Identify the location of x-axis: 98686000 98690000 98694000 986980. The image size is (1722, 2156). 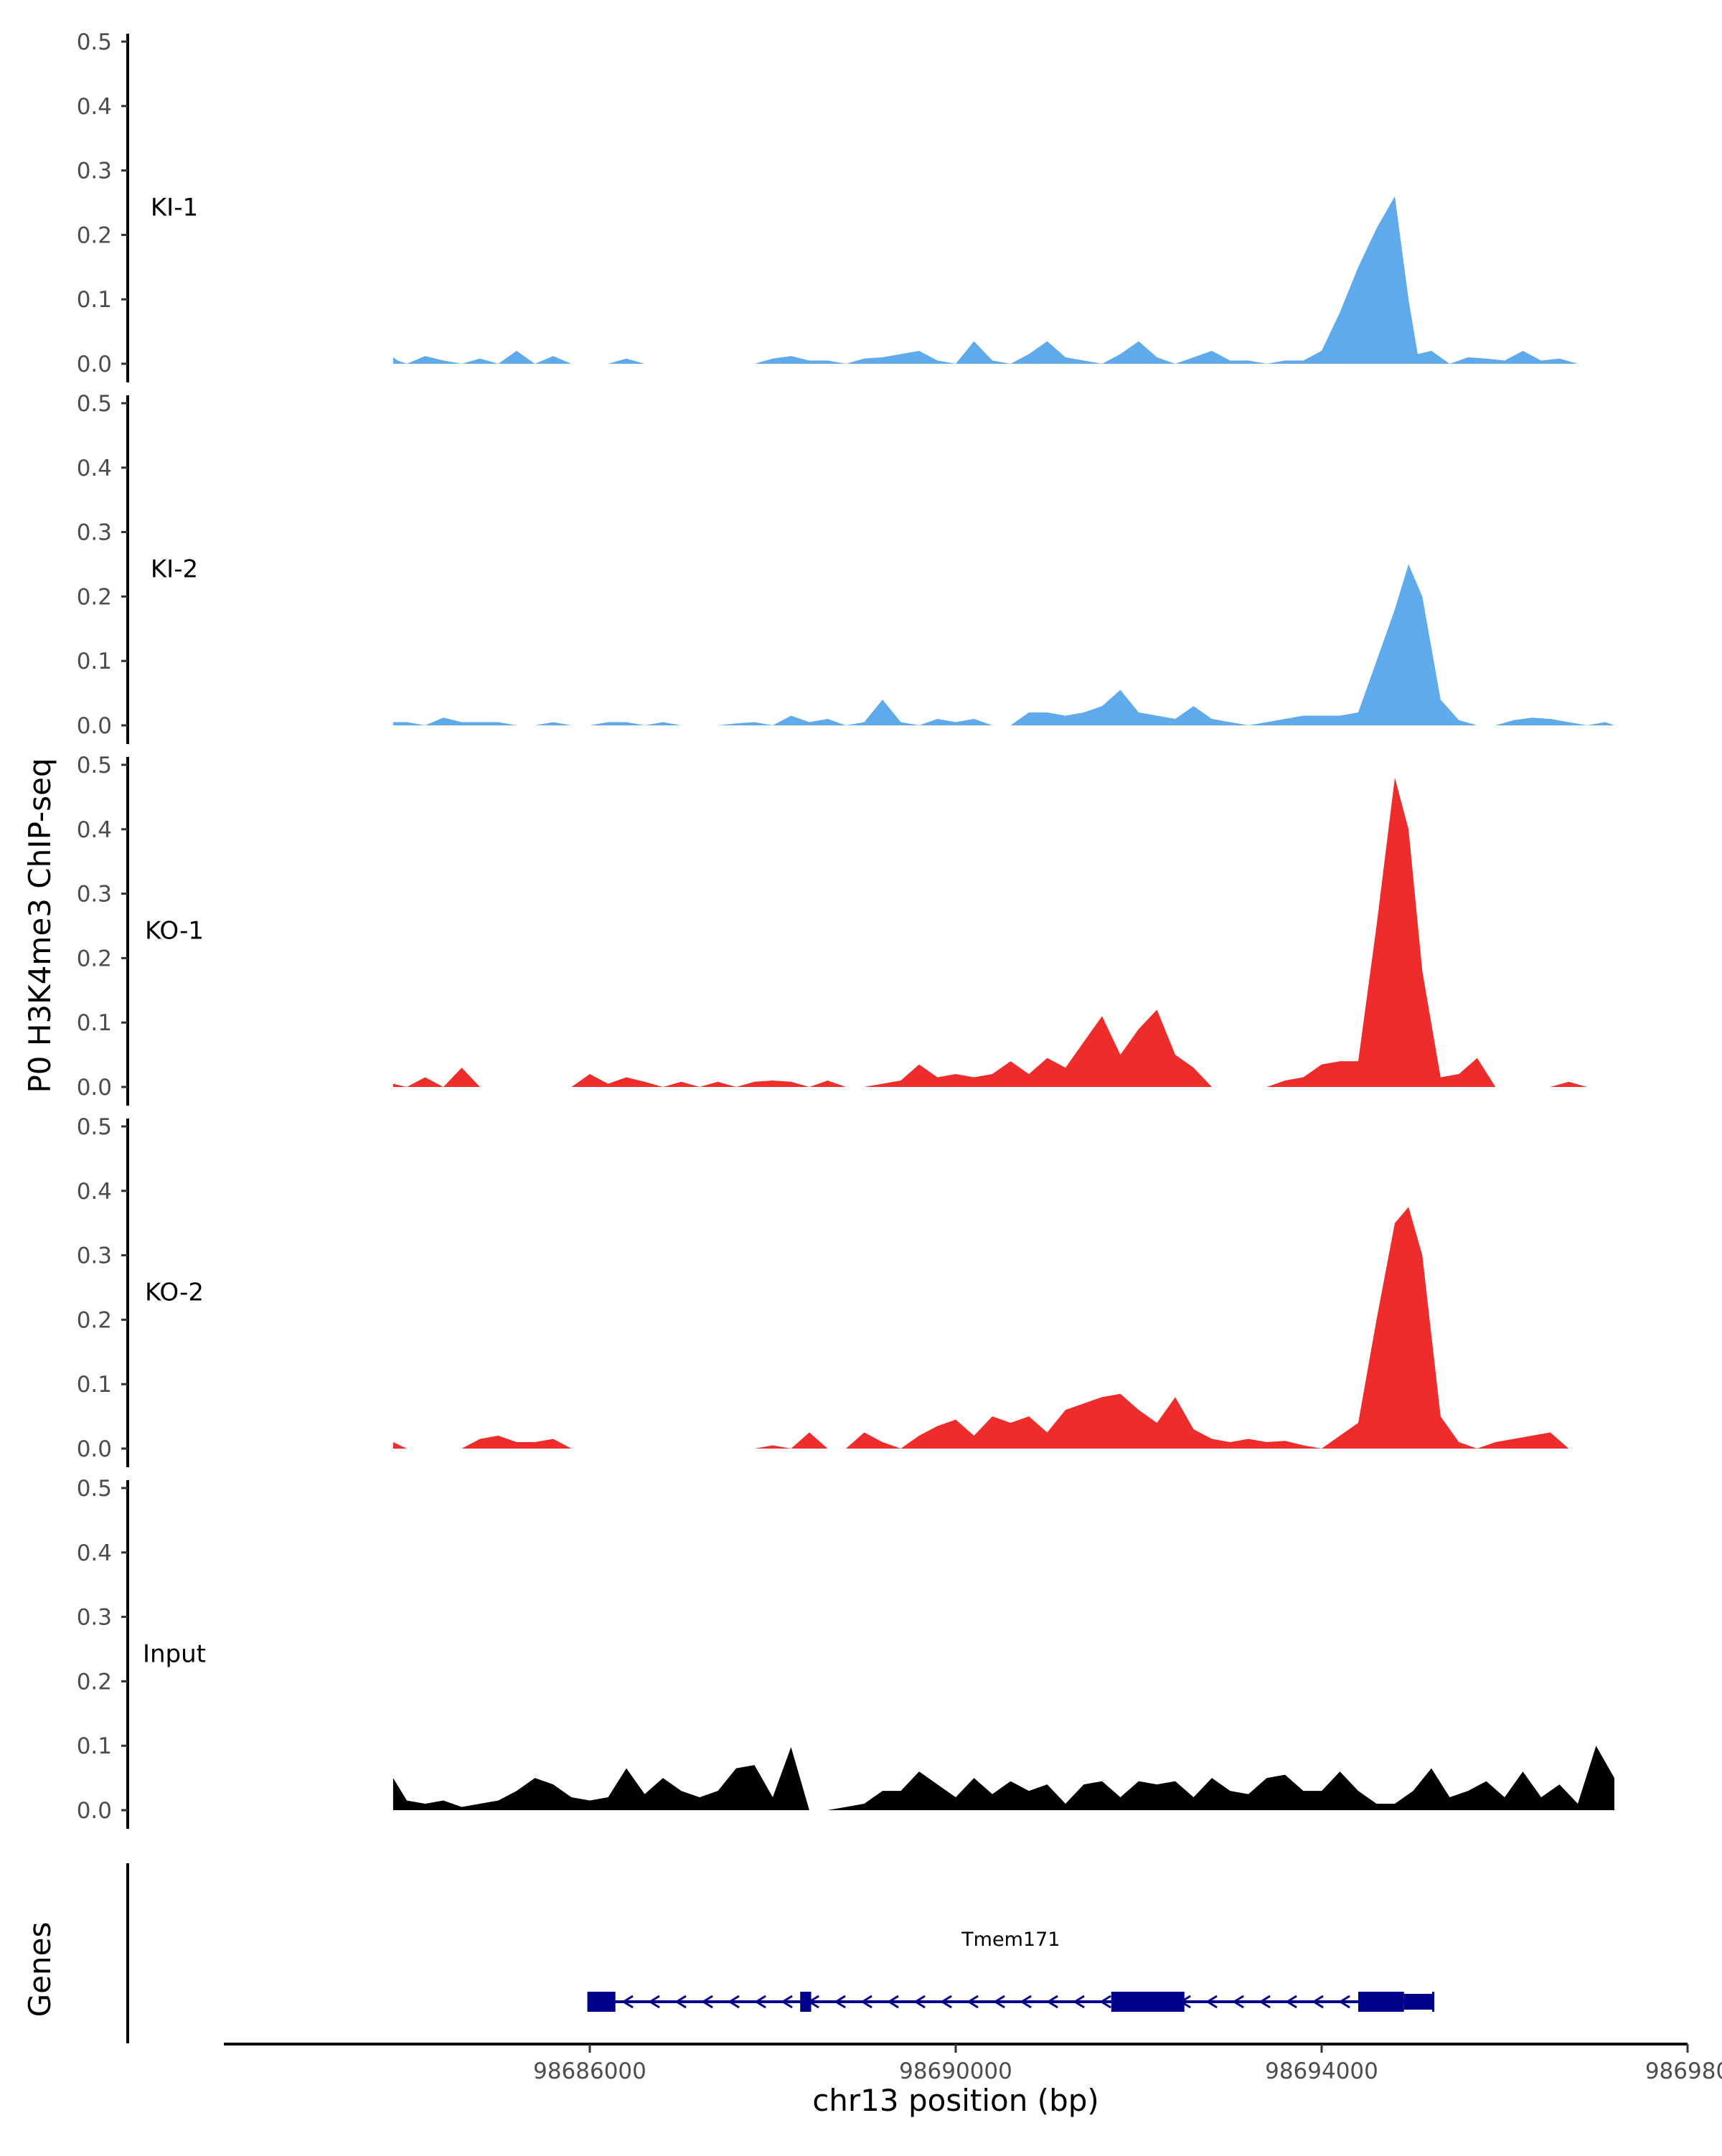
(973, 2063).